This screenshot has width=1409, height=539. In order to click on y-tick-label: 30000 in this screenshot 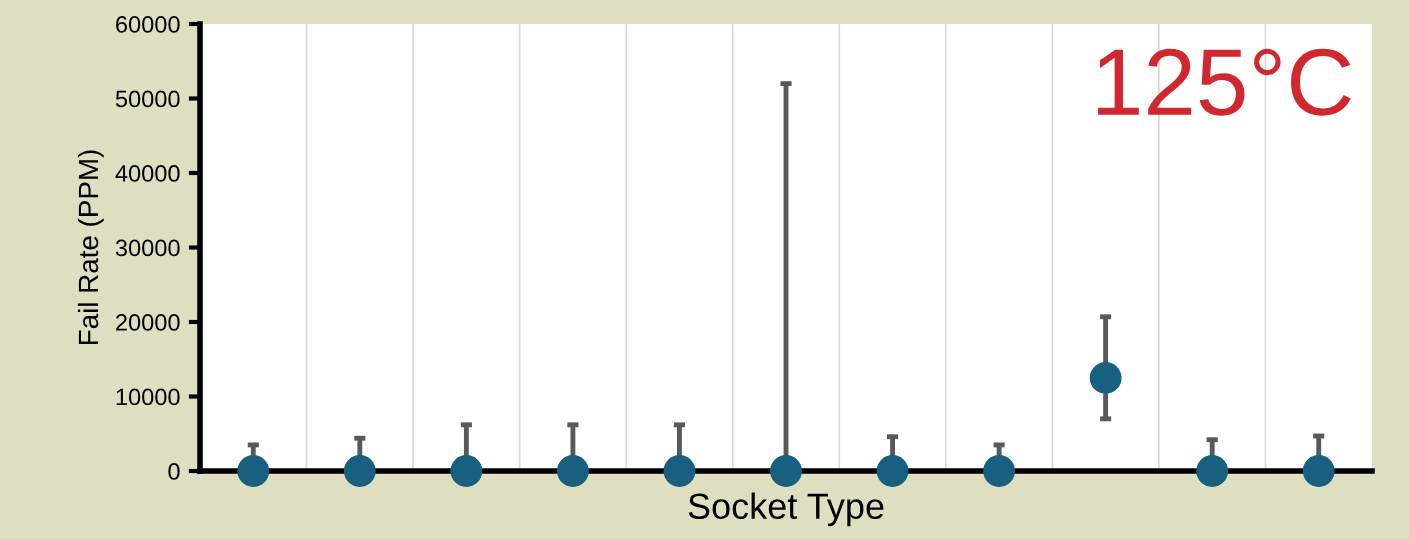, I will do `click(147, 248)`.